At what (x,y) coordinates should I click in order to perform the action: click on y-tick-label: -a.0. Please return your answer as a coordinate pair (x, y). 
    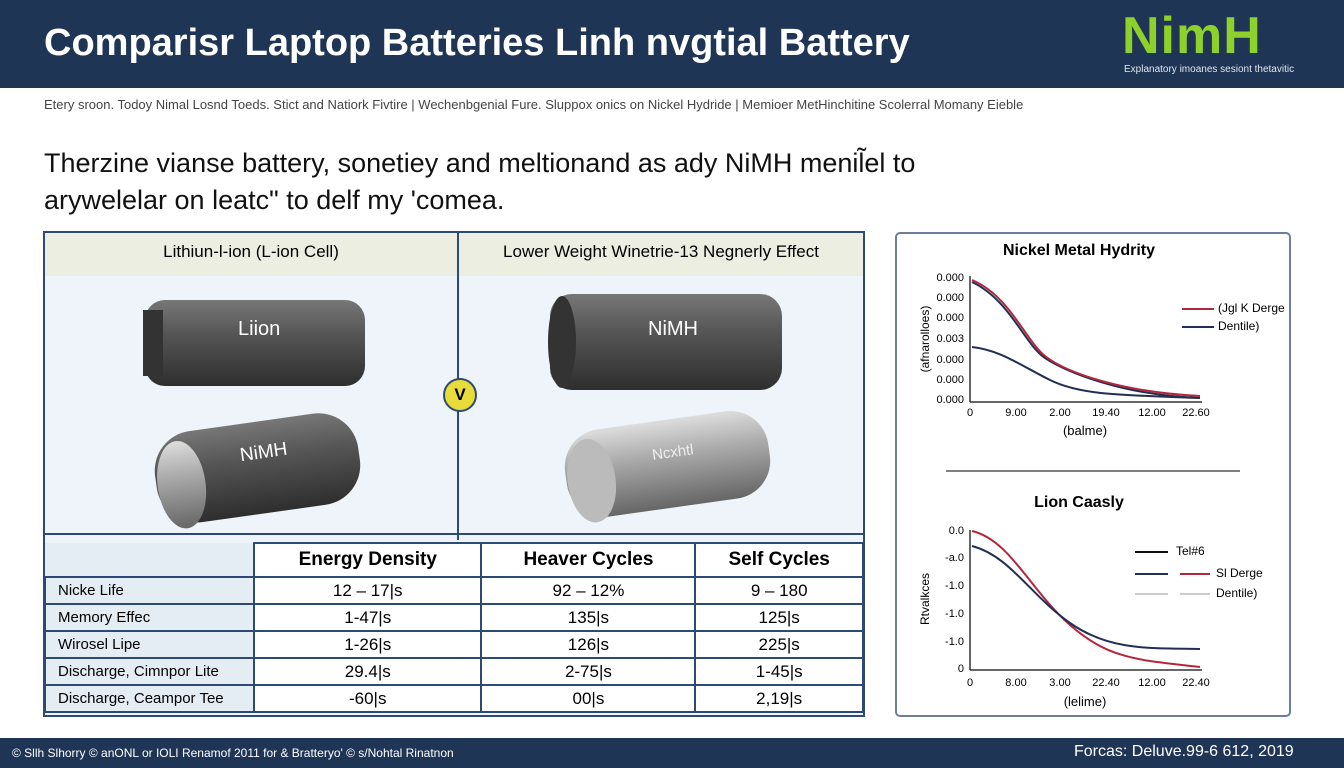
    Looking at the image, I should click on (954, 558).